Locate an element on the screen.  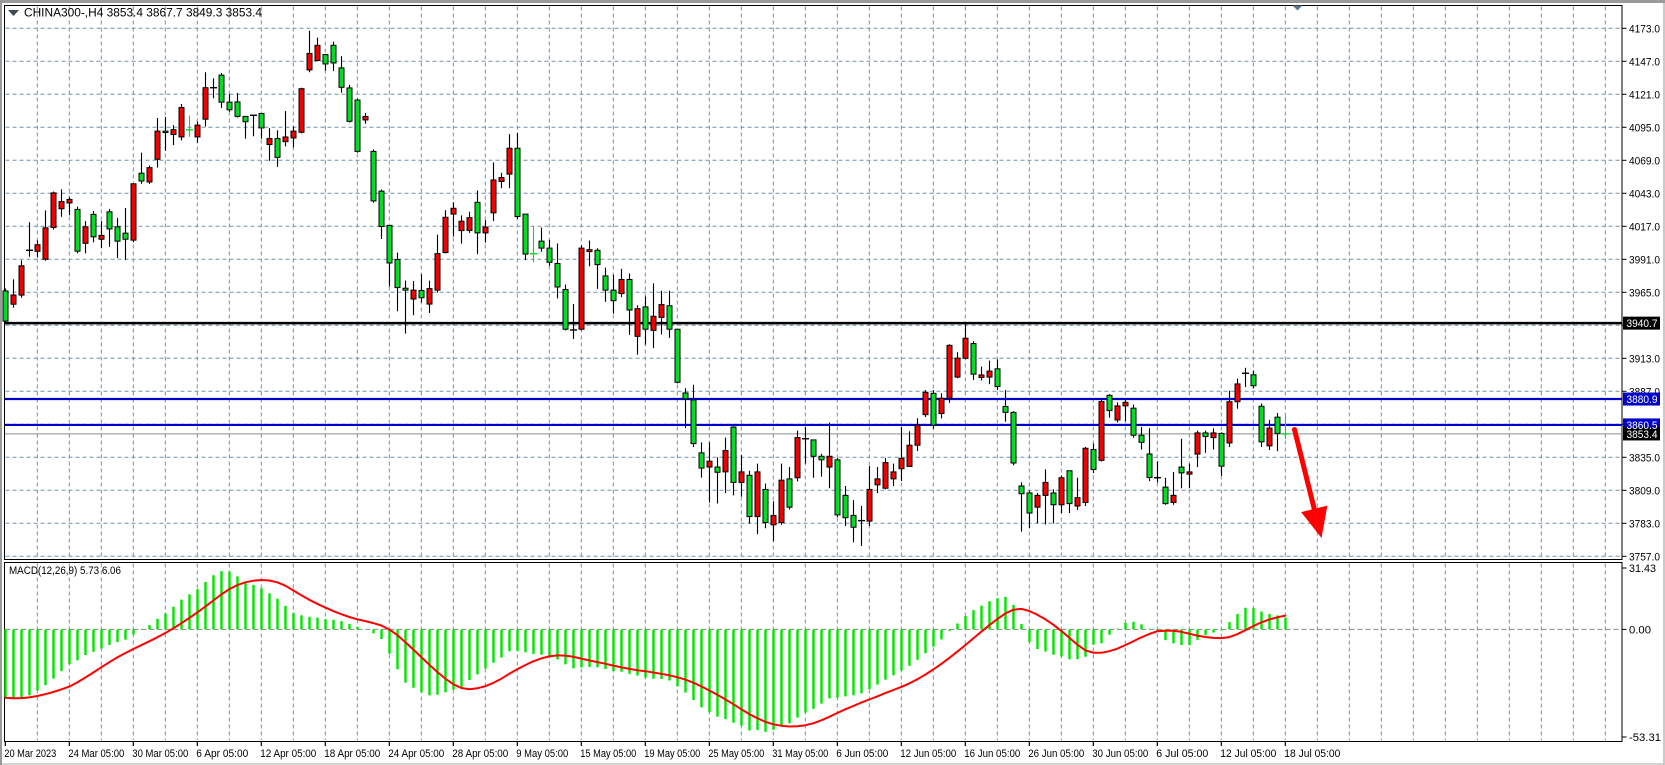
price-tick-label: 4043.0 is located at coordinates (1644, 194).